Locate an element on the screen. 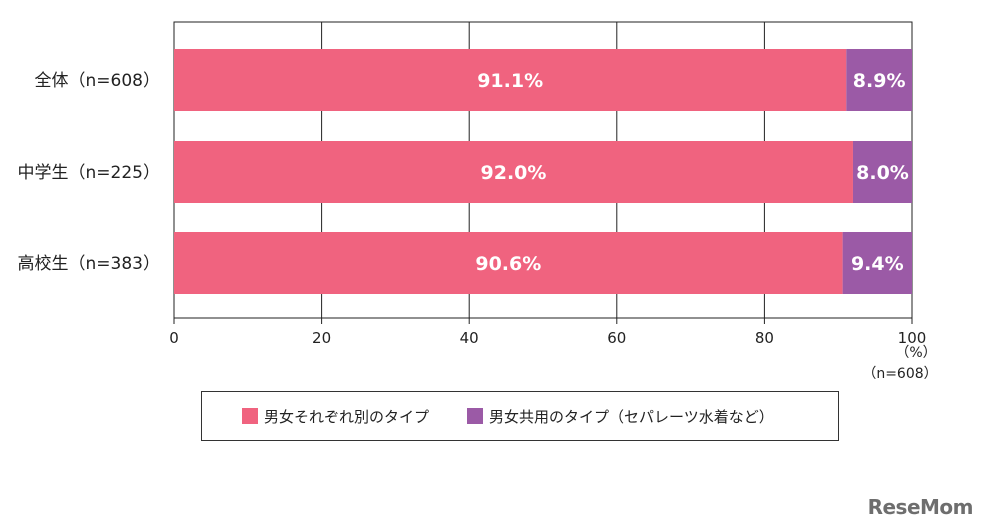 The height and width of the screenshot is (529, 987). category-label-1: 中学生（n=225） is located at coordinates (89, 173).